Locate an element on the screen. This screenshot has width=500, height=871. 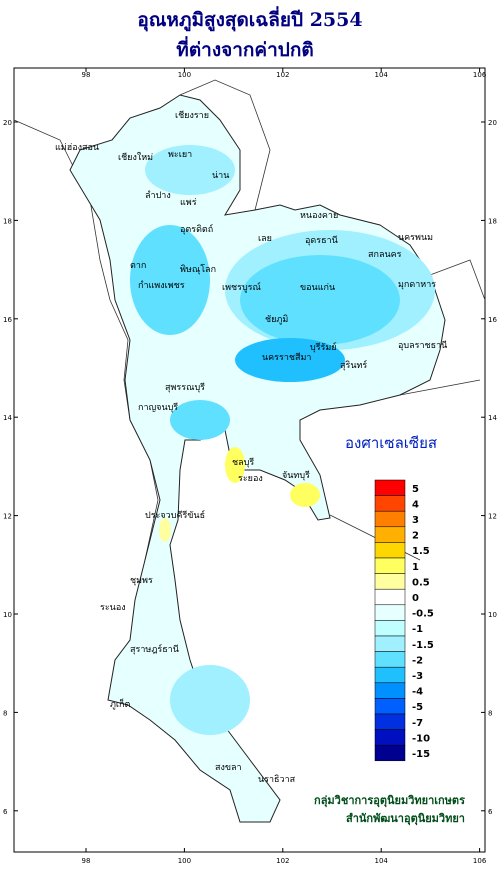
legend-label: 4 is located at coordinates (415, 504).